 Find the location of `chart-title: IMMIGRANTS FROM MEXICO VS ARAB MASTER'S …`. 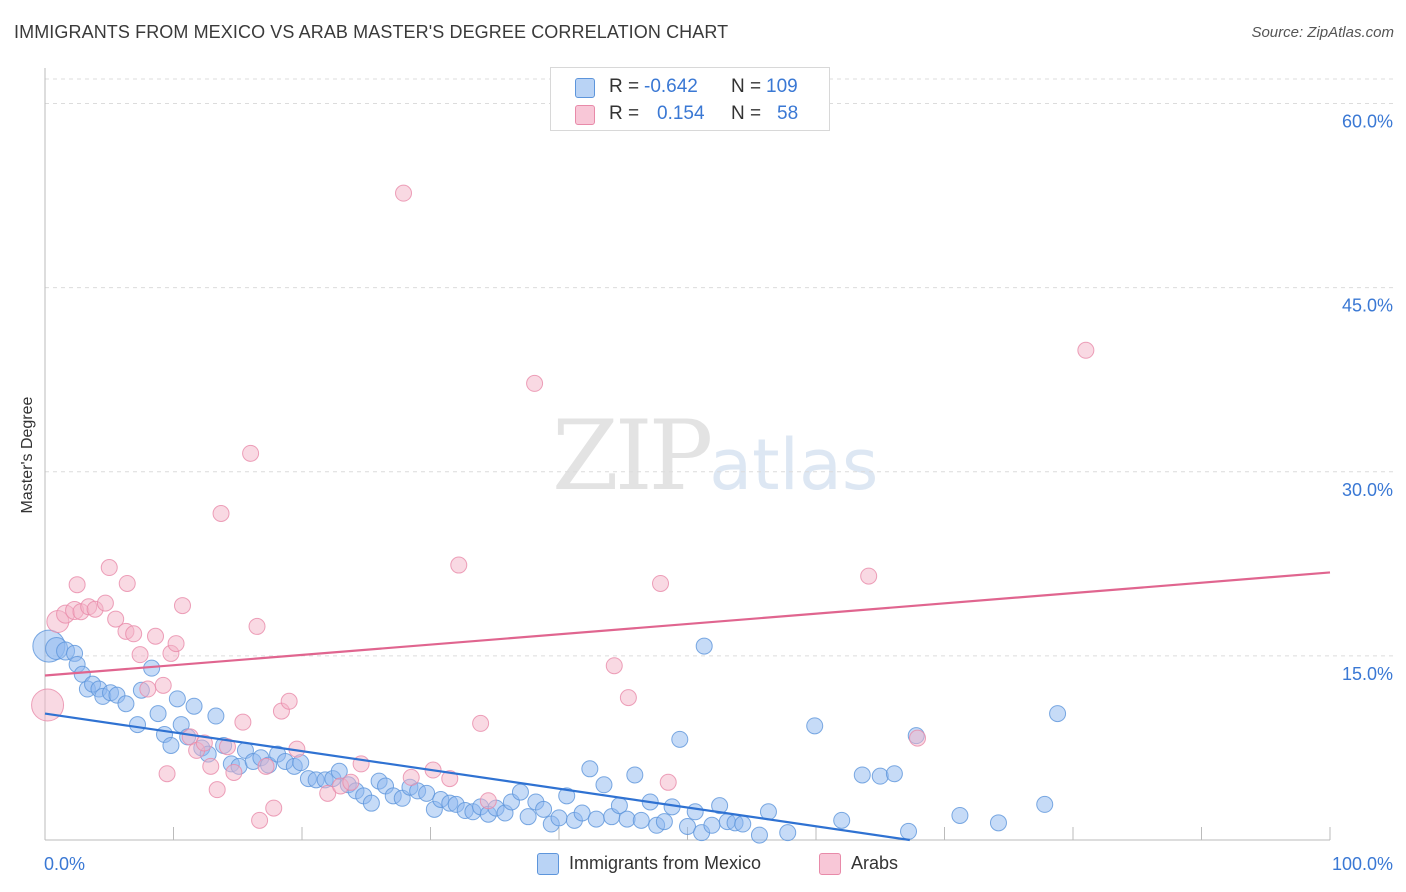

chart-title: IMMIGRANTS FROM MEXICO VS ARAB MASTER'S … is located at coordinates (371, 32).